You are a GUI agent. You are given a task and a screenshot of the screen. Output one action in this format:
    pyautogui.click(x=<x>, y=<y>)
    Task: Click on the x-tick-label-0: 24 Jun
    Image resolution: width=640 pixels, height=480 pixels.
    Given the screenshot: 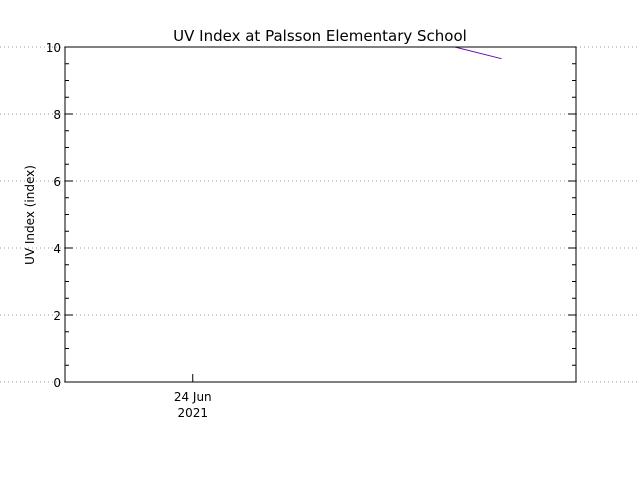 What is the action you would take?
    pyautogui.click(x=193, y=397)
    